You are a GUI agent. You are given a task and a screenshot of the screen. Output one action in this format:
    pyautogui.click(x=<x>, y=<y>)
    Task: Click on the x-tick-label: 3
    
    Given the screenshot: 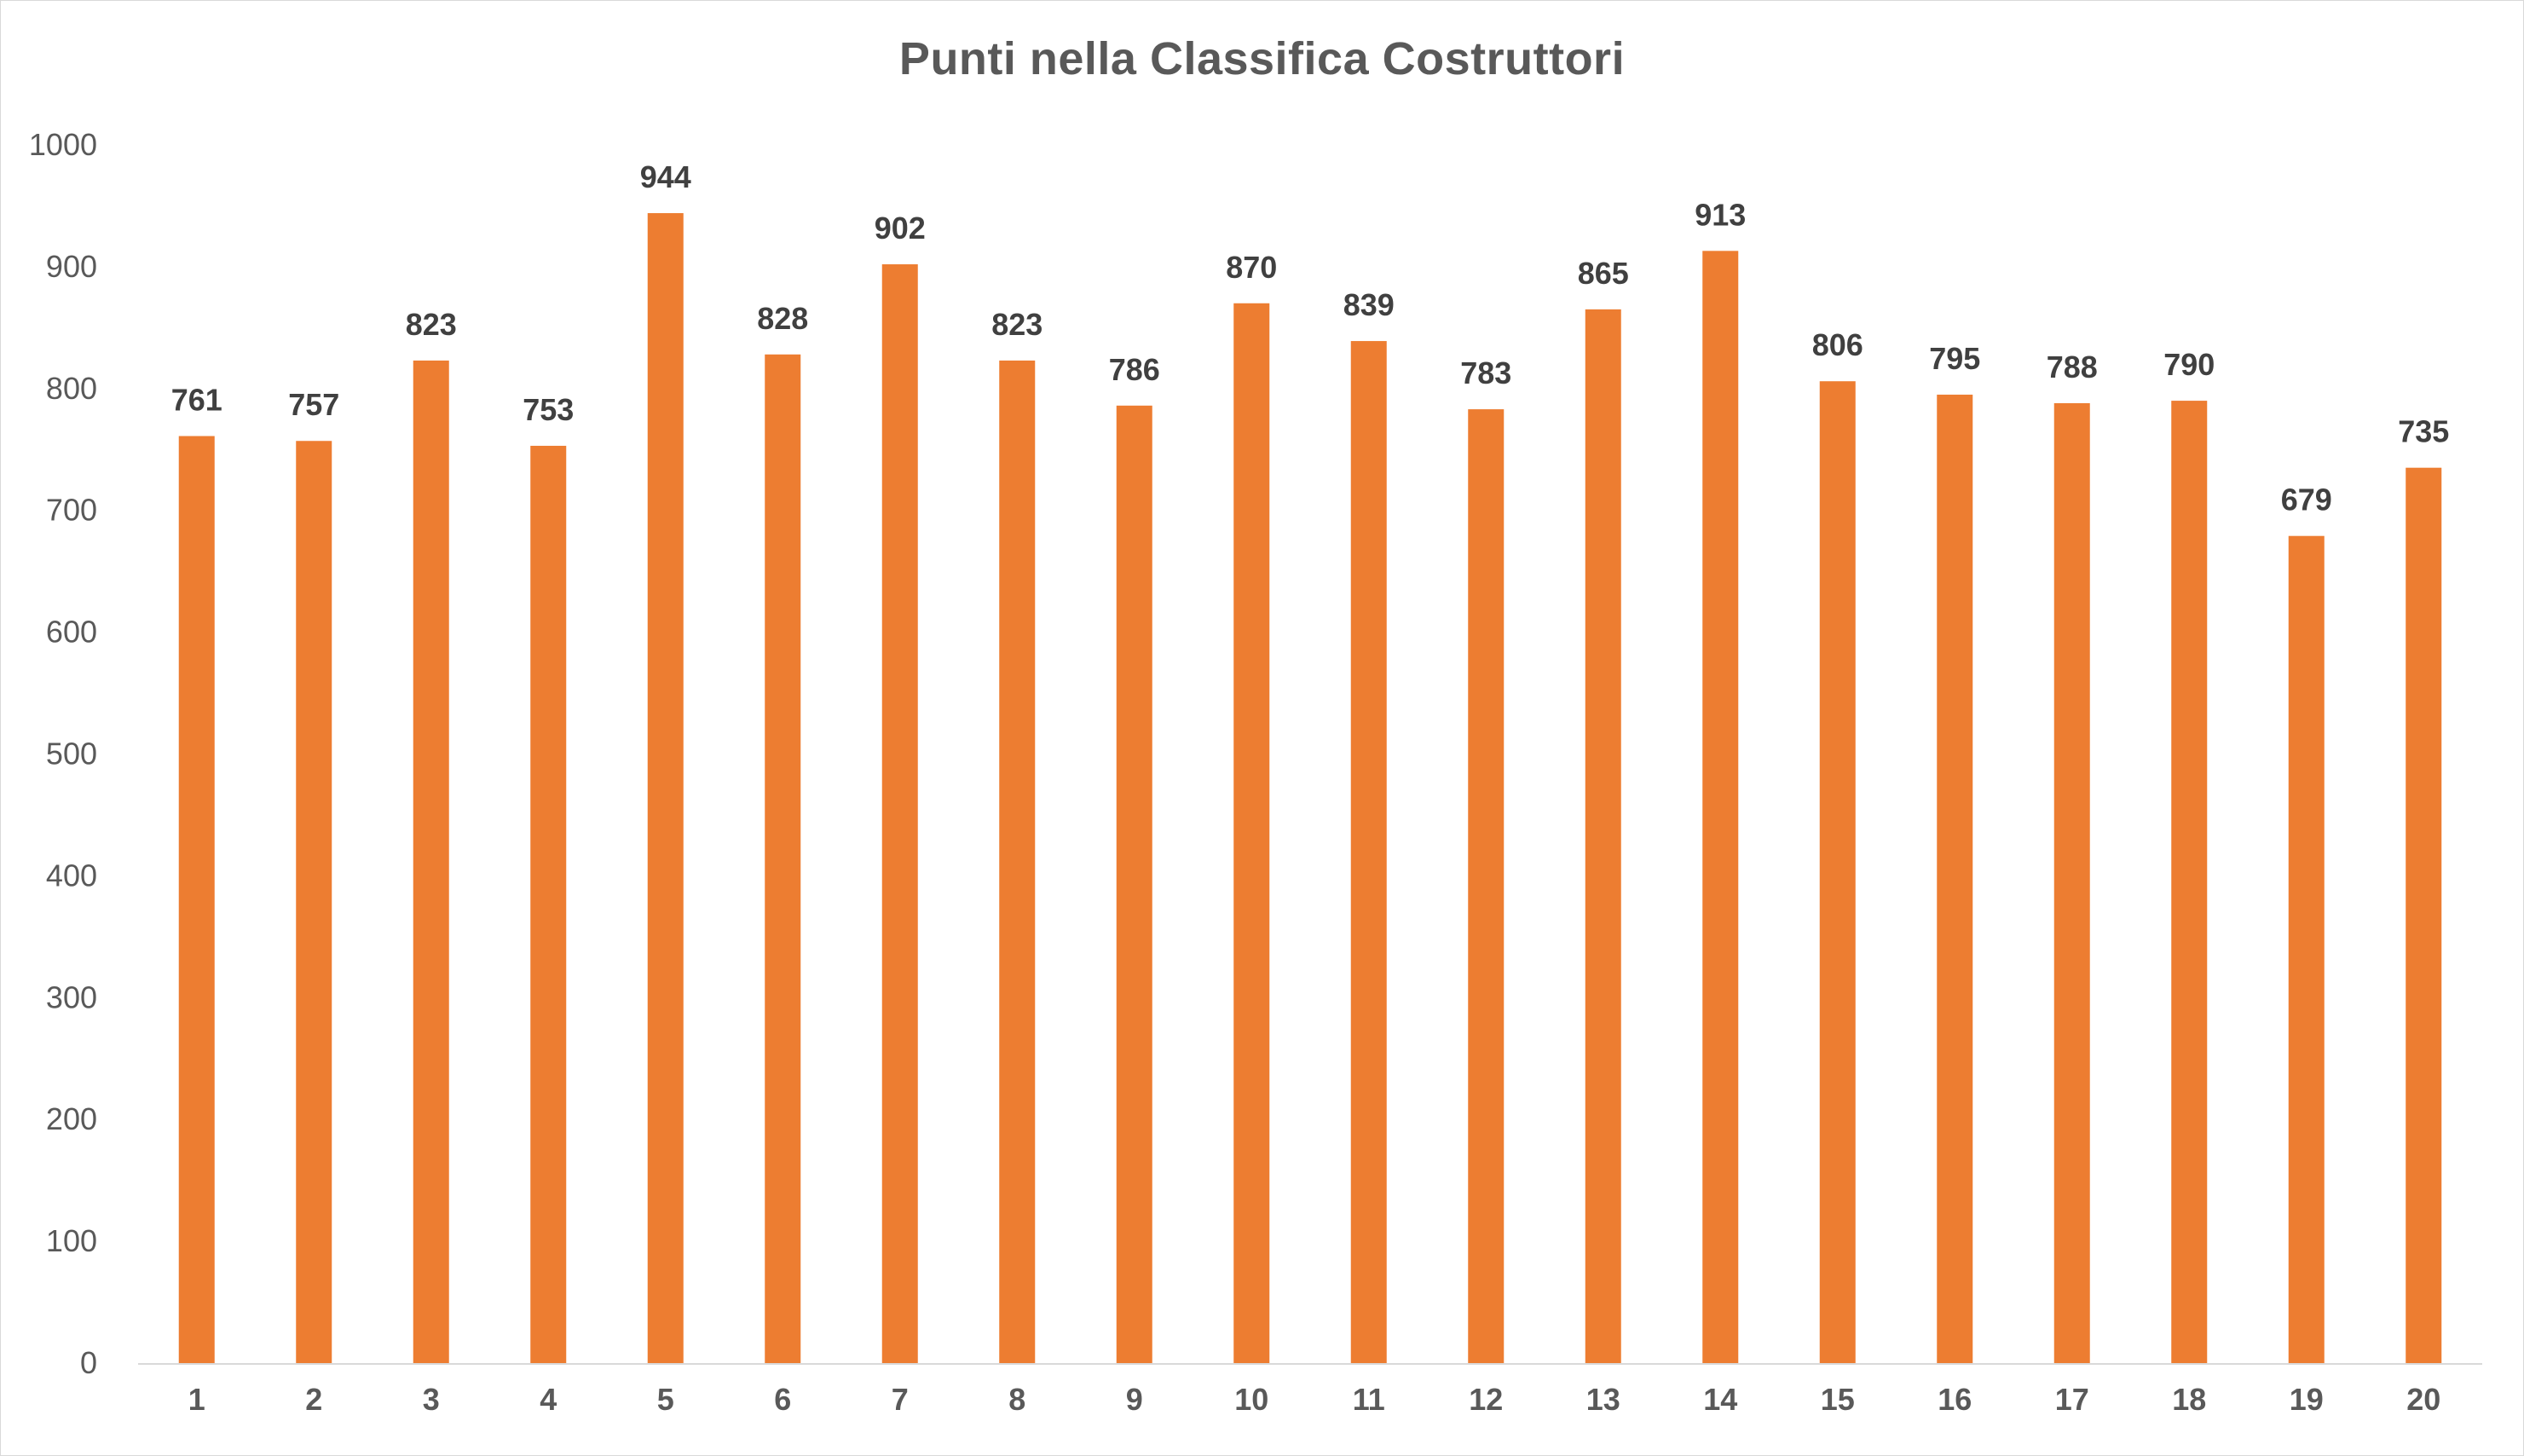 What is the action you would take?
    pyautogui.click(x=431, y=1399)
    